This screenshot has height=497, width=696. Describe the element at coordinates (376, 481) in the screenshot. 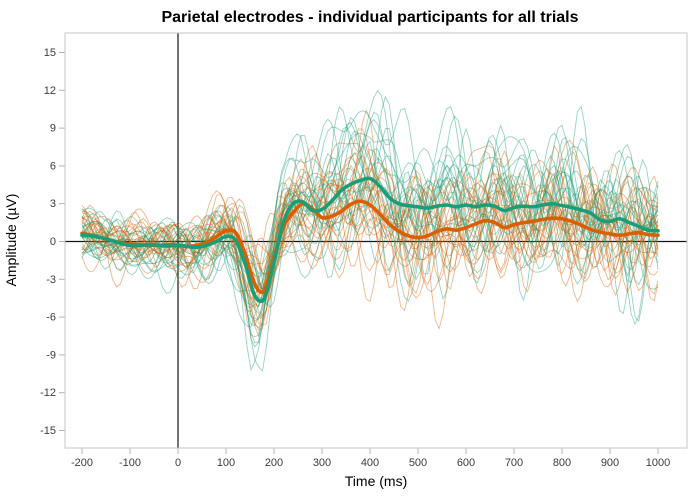

I see `x-axis-title: Time (ms)` at that location.